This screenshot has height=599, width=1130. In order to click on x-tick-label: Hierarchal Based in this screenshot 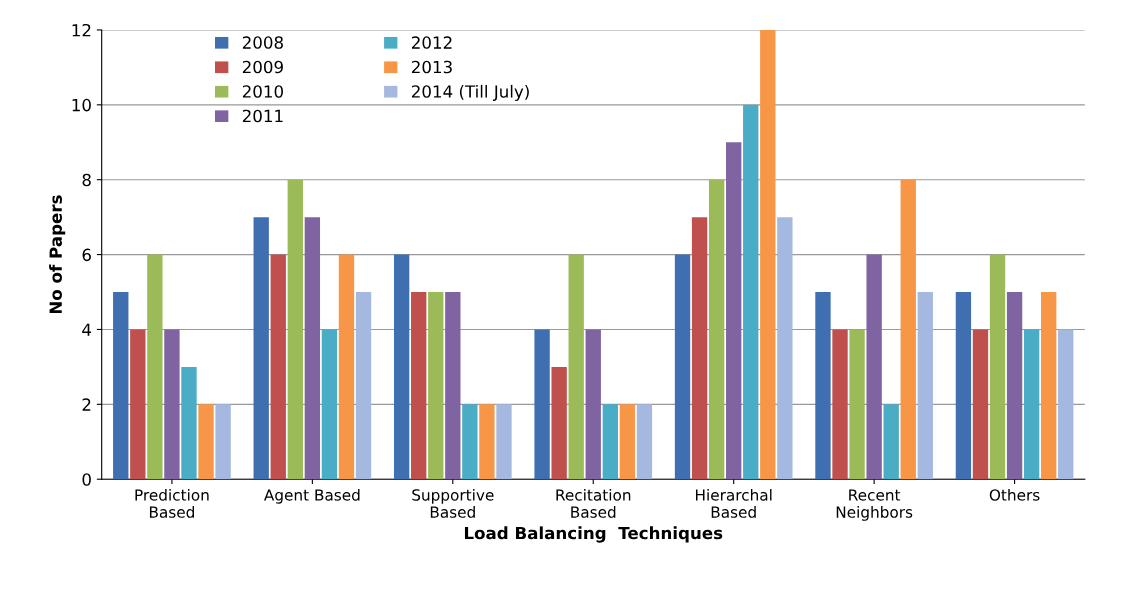, I will do `click(733, 503)`.